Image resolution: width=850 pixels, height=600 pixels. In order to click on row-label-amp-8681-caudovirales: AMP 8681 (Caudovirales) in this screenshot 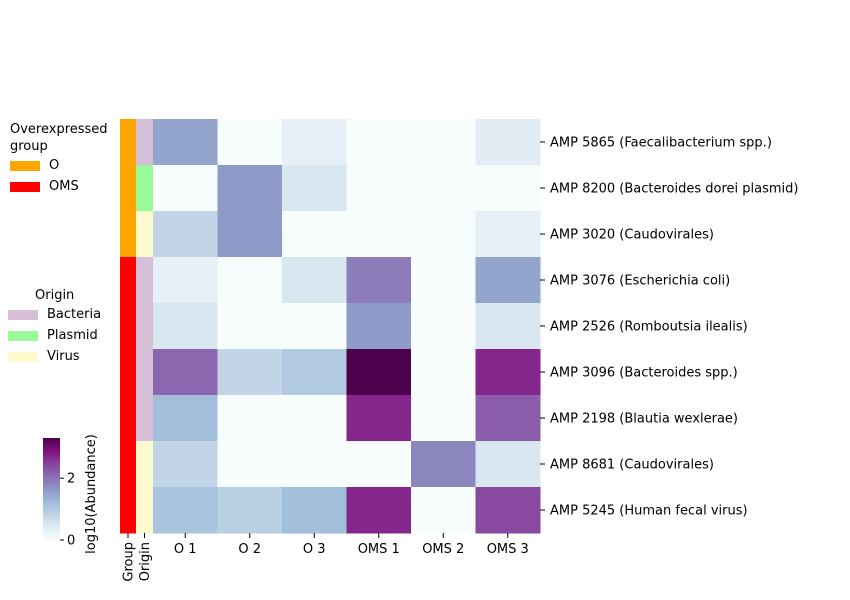, I will do `click(632, 465)`.